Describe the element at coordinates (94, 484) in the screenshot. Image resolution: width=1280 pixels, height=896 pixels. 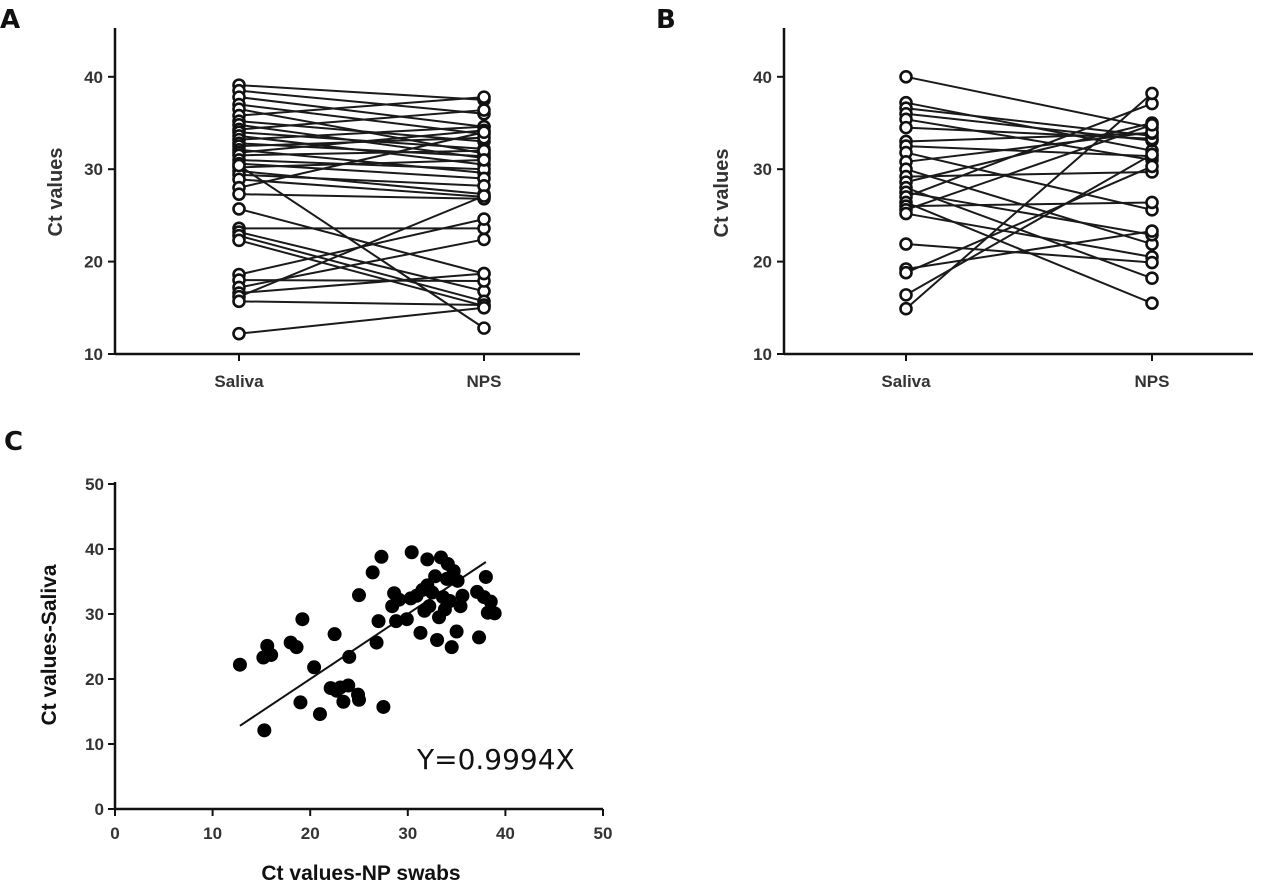
I see `y-tick-label: 50` at that location.